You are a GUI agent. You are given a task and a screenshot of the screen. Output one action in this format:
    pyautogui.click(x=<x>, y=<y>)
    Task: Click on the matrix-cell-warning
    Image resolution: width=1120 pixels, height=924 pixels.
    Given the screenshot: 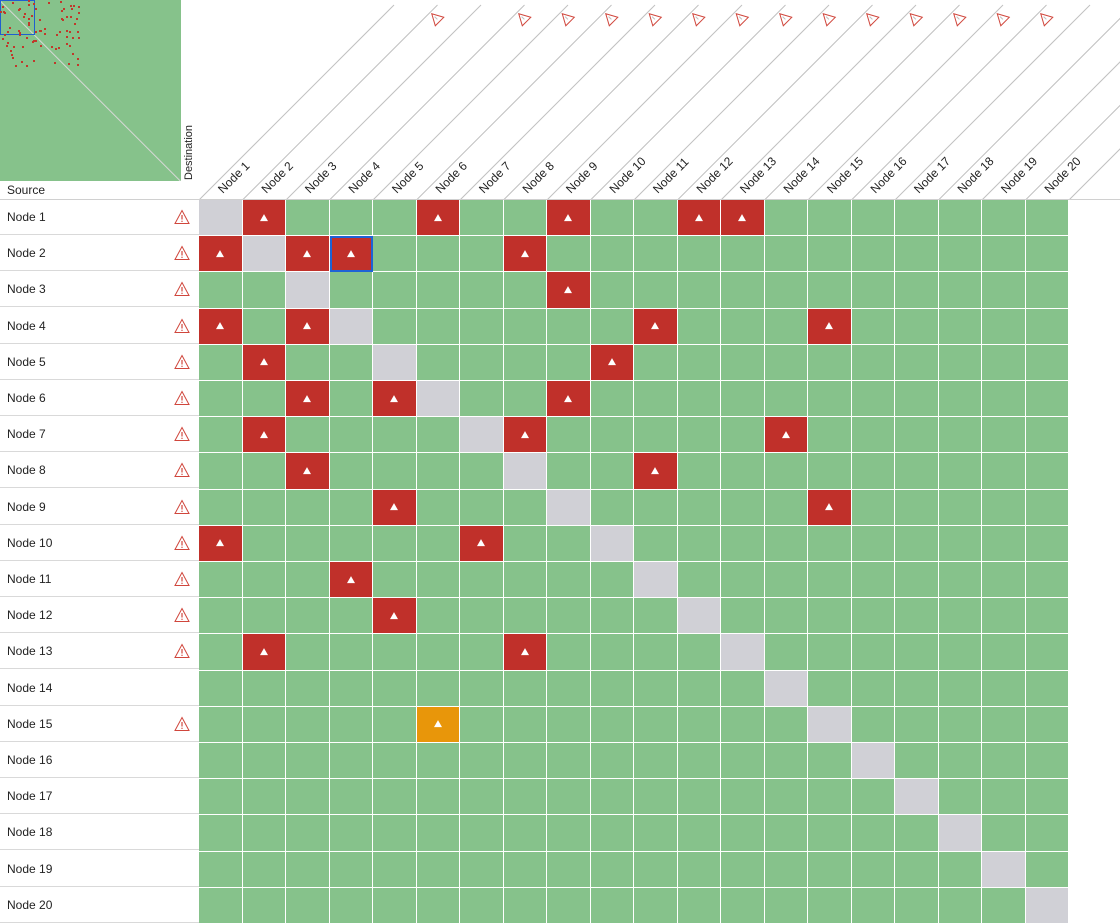 What is the action you would take?
    pyautogui.click(x=438, y=724)
    